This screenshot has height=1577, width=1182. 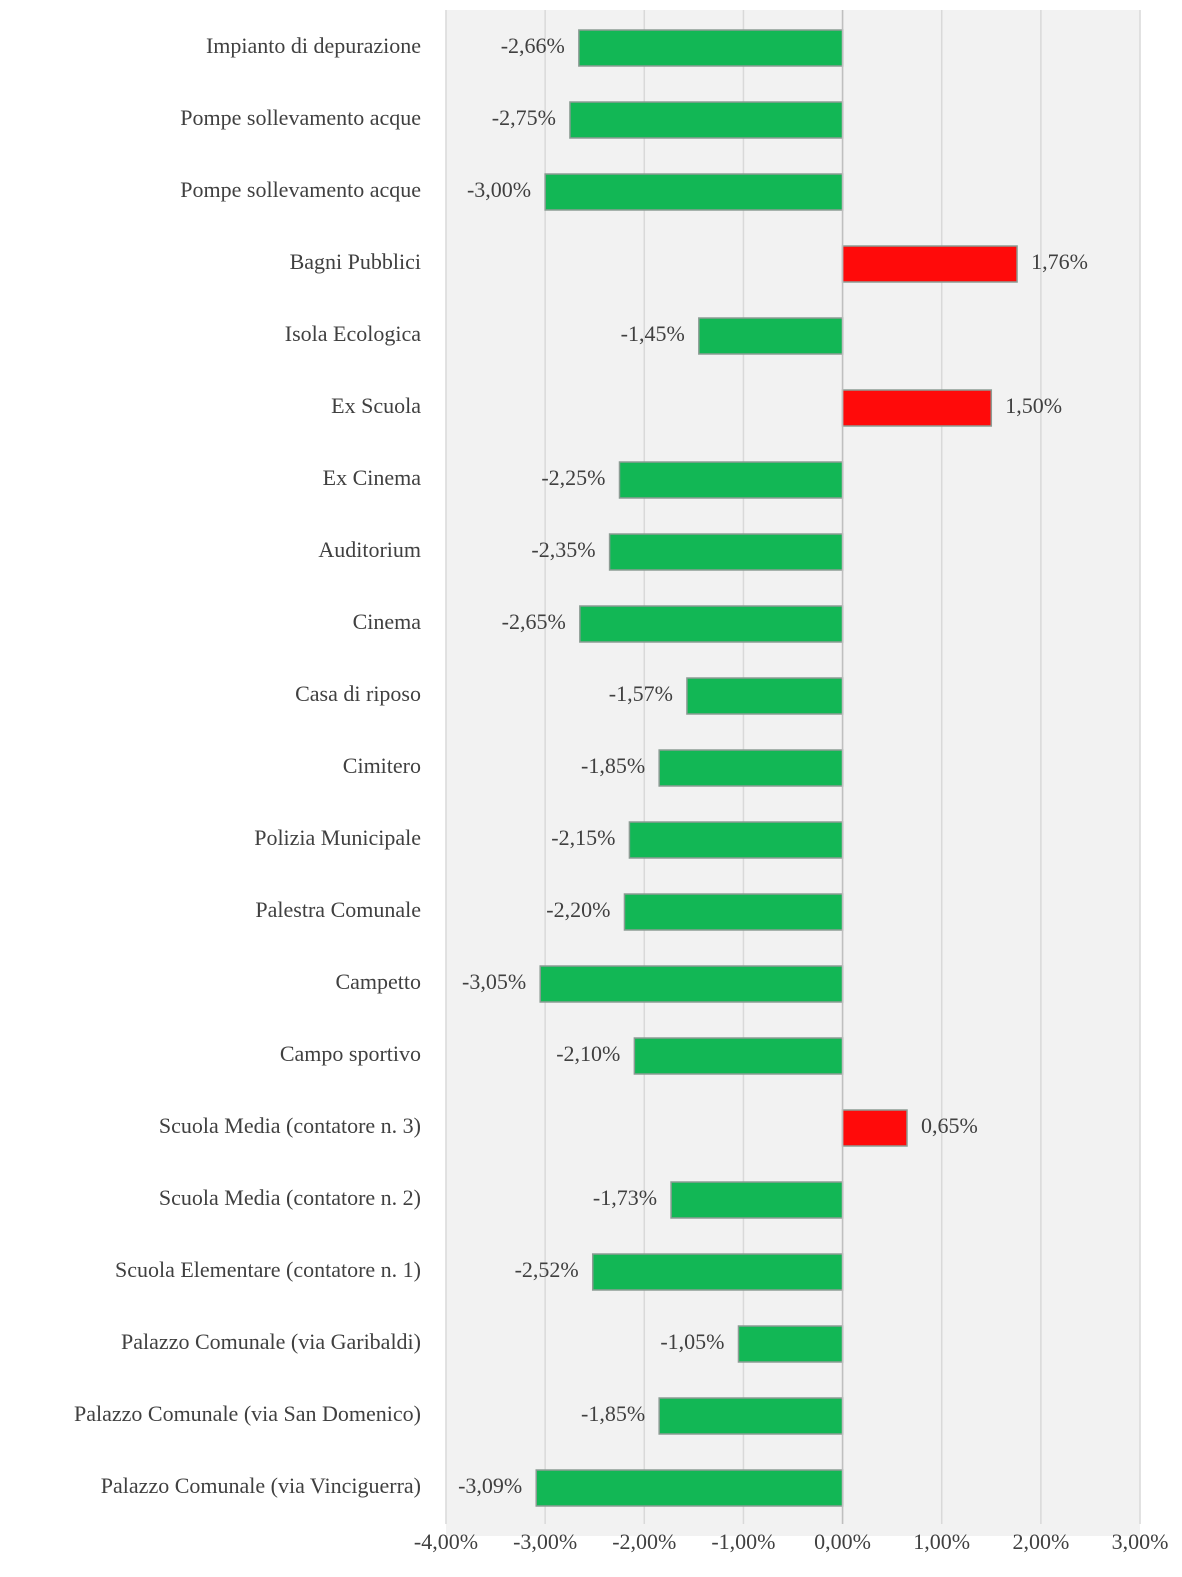 I want to click on value-label: 1,76%, so click(x=1059, y=261).